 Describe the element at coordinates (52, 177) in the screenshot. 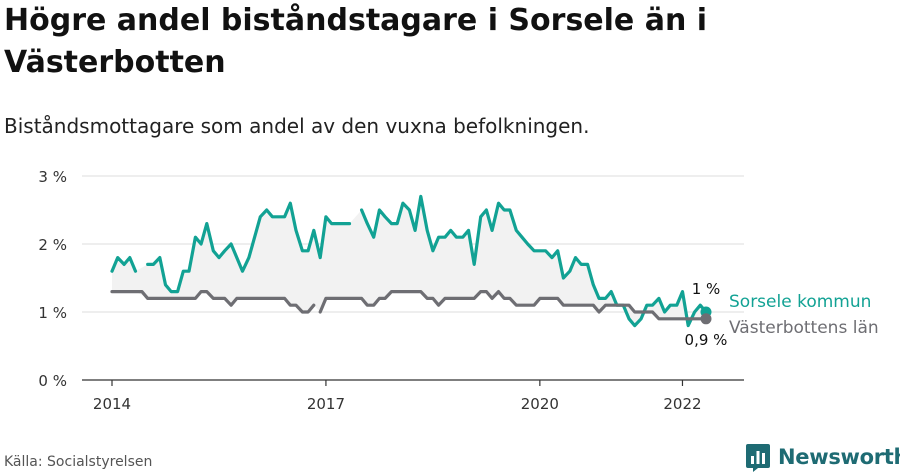

I see `y-tick-label: 3 %` at that location.